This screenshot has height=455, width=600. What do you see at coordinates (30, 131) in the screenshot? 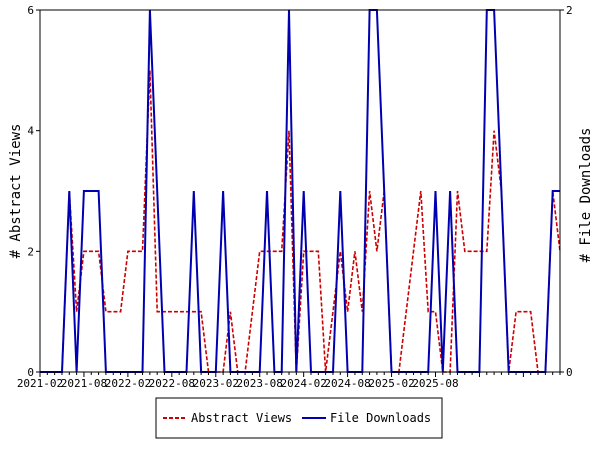
I see `y-tick-label-left: 4` at bounding box center [30, 131].